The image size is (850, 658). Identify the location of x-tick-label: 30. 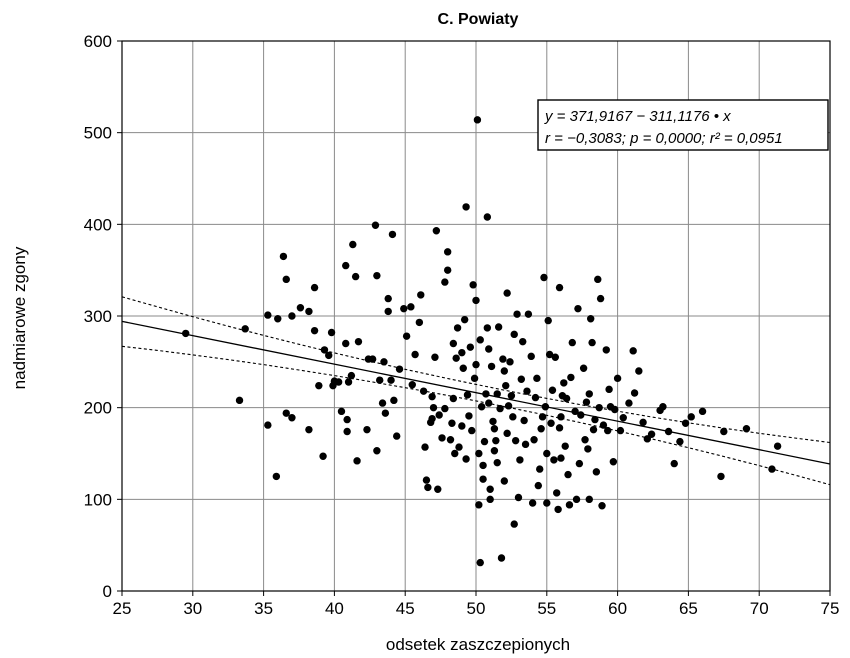
(192, 608).